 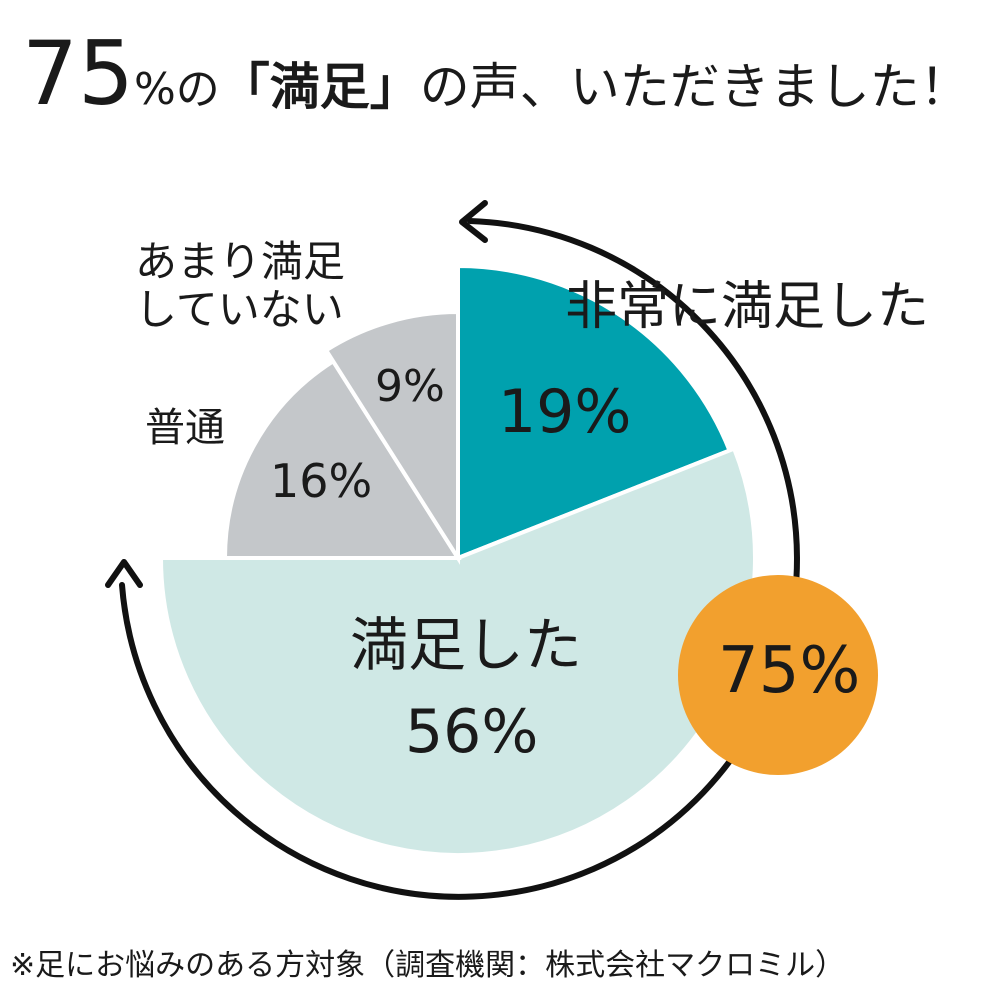 I want to click on annotation: 75%, so click(x=789, y=671).